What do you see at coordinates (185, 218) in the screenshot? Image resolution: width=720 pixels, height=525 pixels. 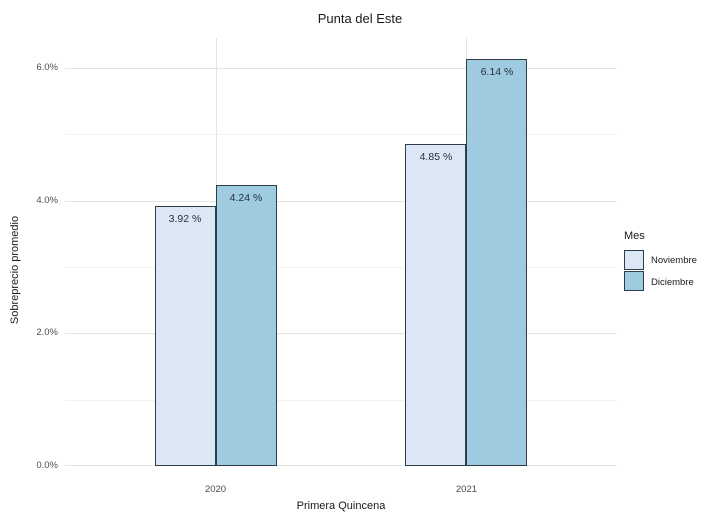 I see `bar-value-label: 3.92 %` at bounding box center [185, 218].